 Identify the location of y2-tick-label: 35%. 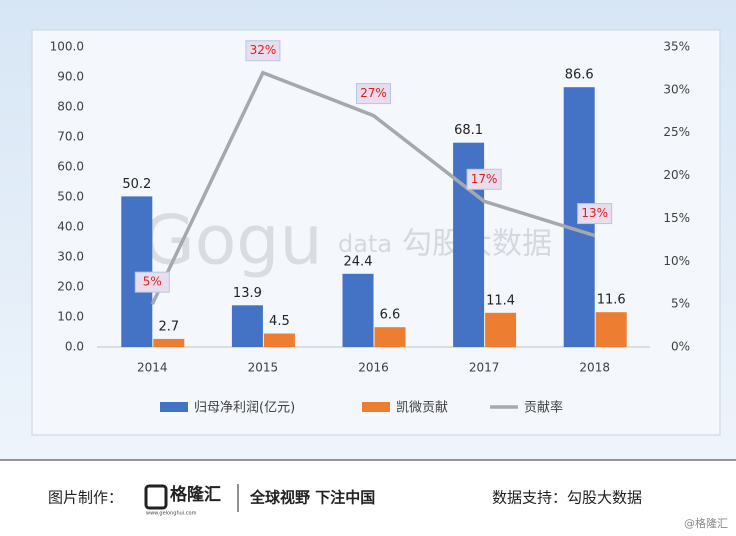
(676, 47).